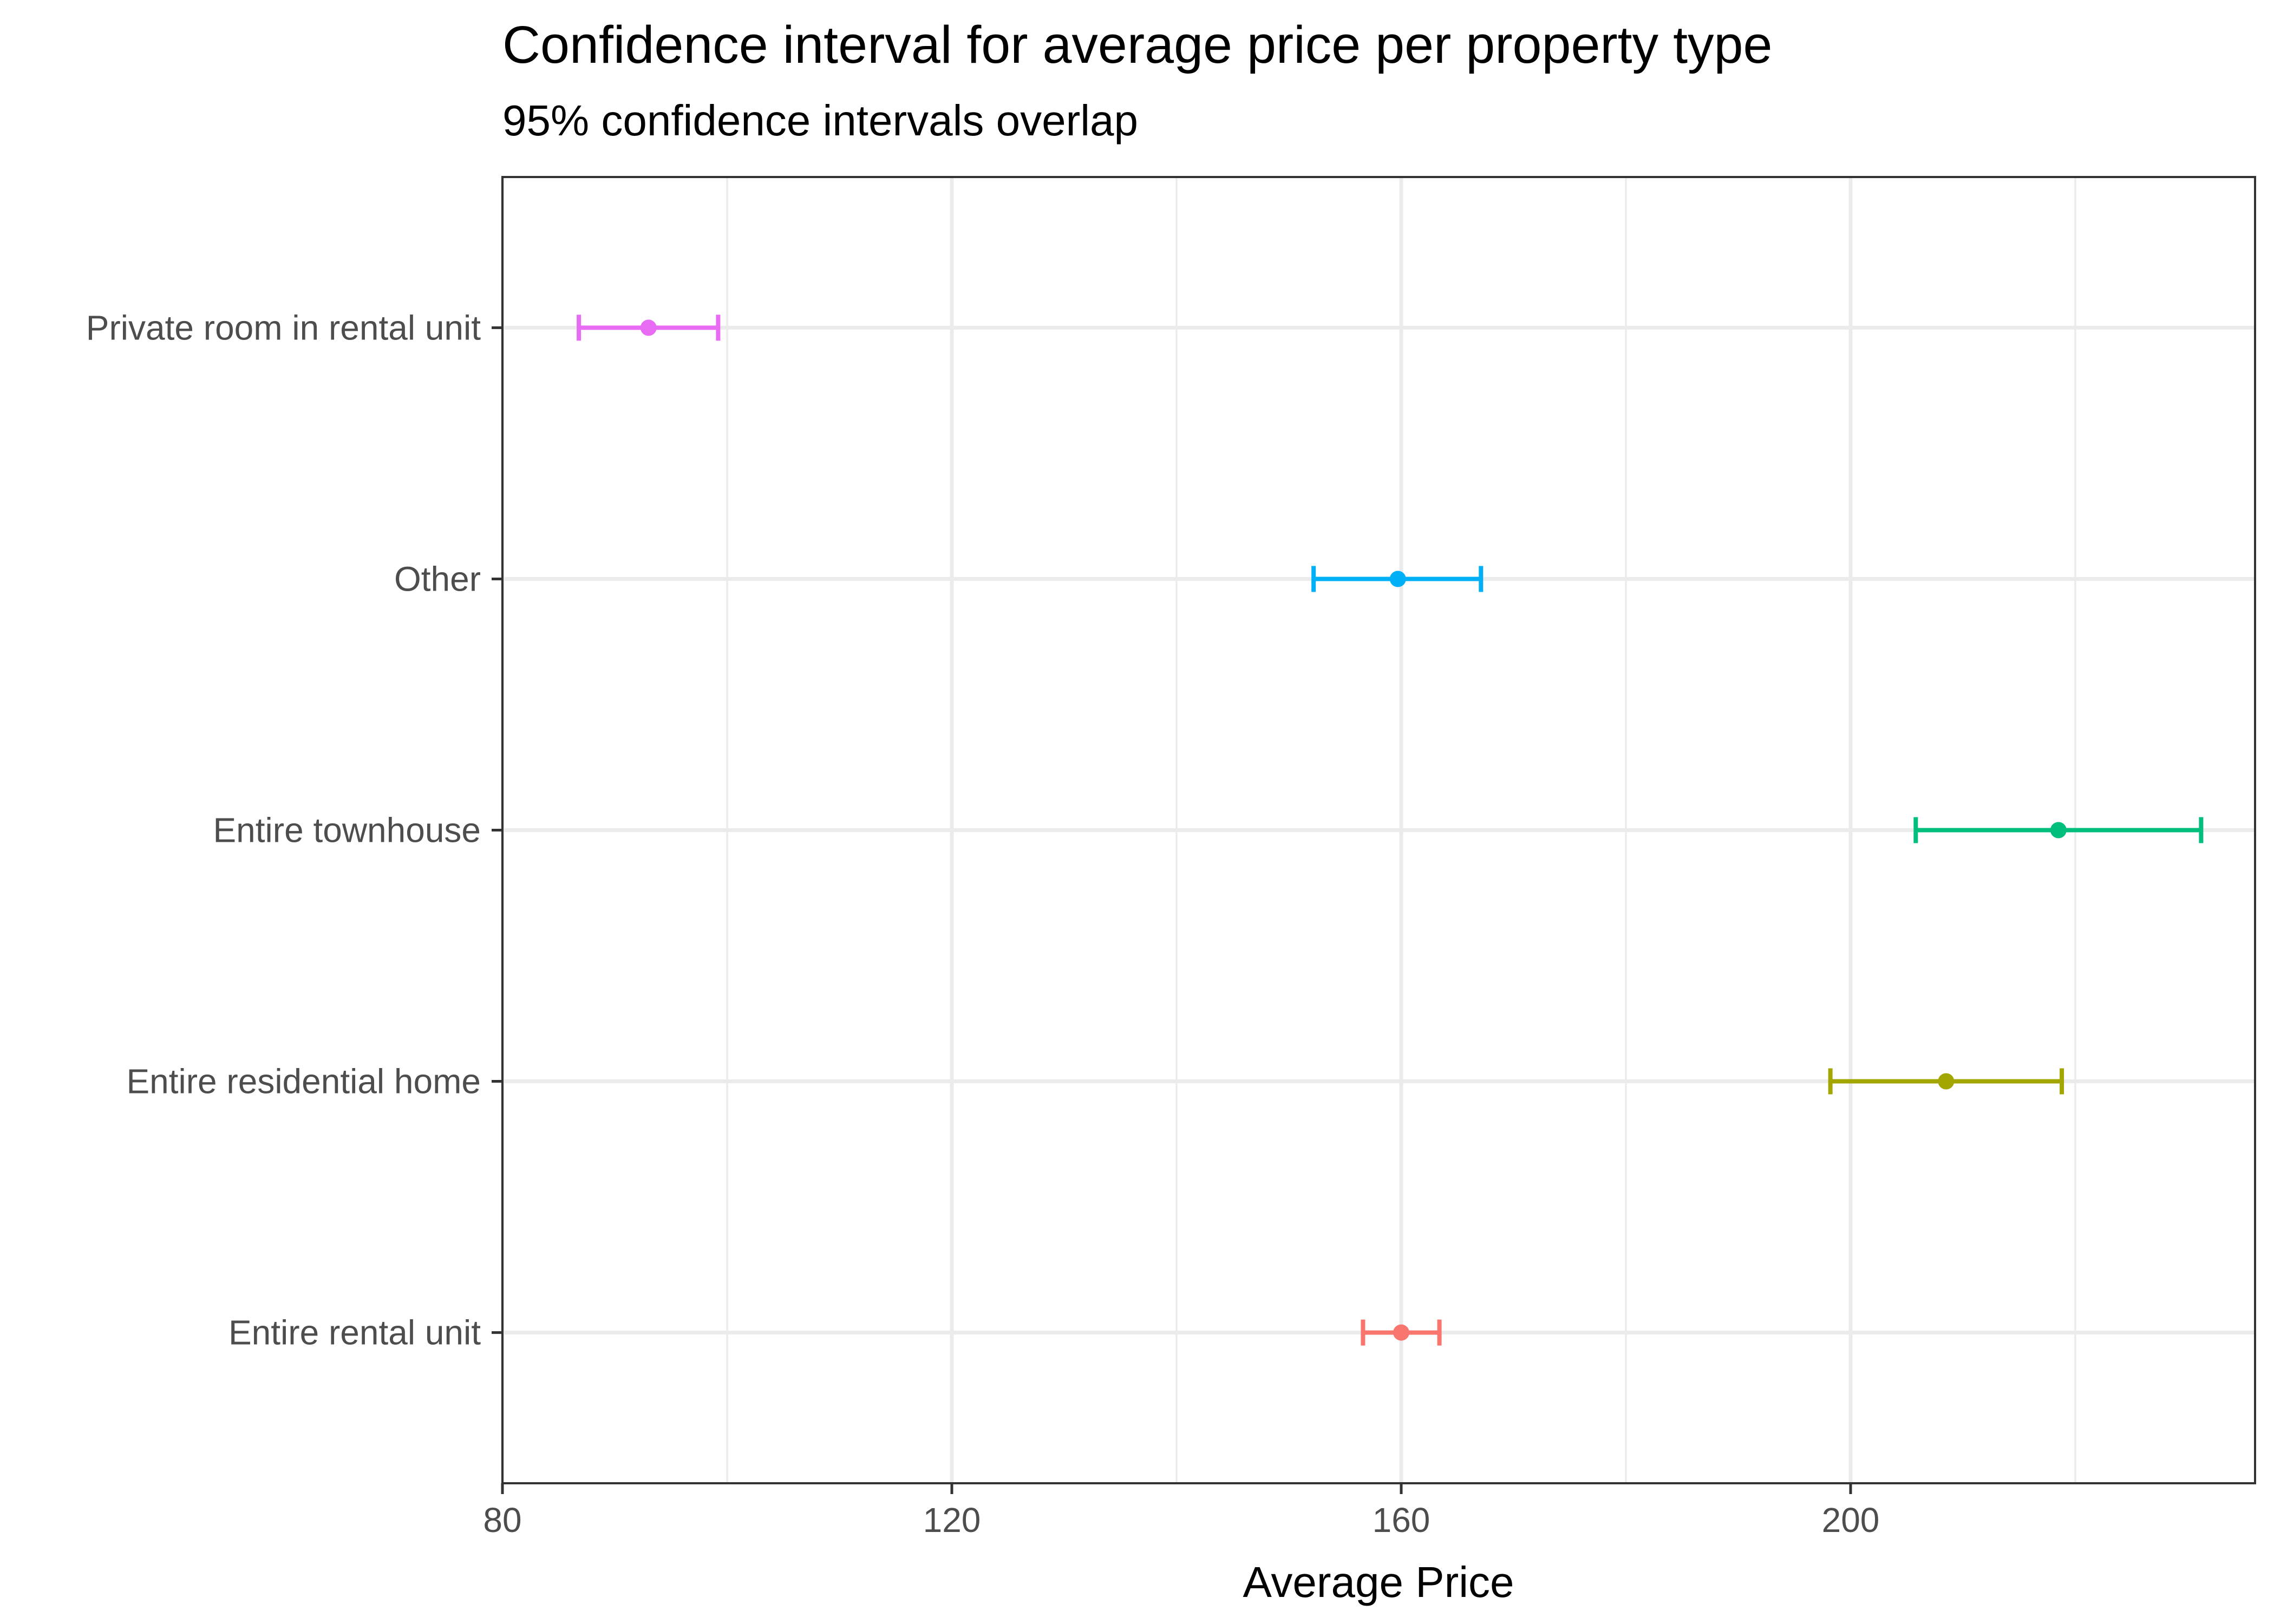 This screenshot has height=1624, width=2274. What do you see at coordinates (347, 831) in the screenshot?
I see `y-tick-label: Entire townhouse` at bounding box center [347, 831].